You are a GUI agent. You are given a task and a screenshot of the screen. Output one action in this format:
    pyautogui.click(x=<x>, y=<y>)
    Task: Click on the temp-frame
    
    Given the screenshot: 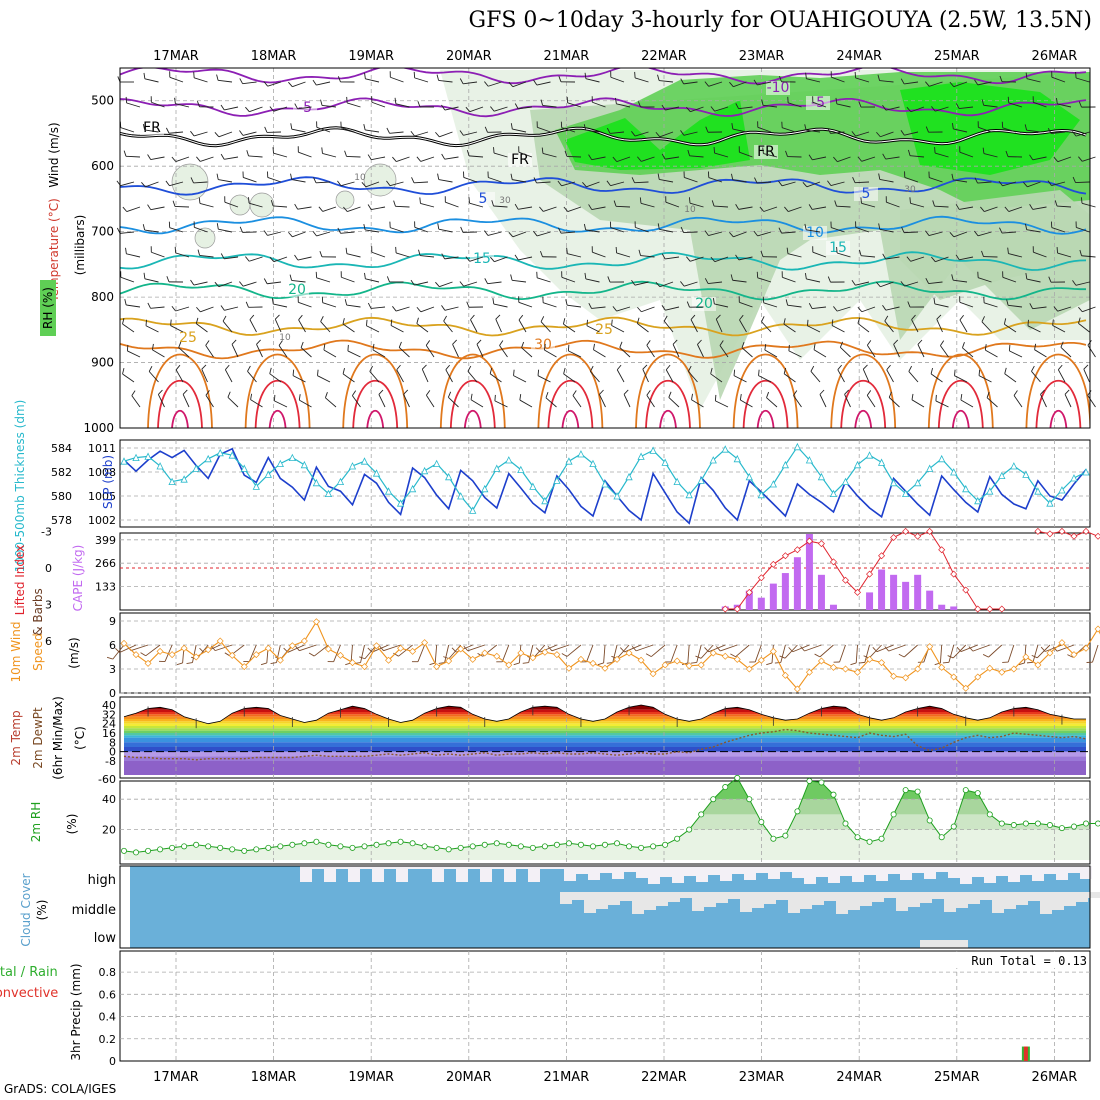 What is the action you would take?
    pyautogui.click(x=605, y=737)
    